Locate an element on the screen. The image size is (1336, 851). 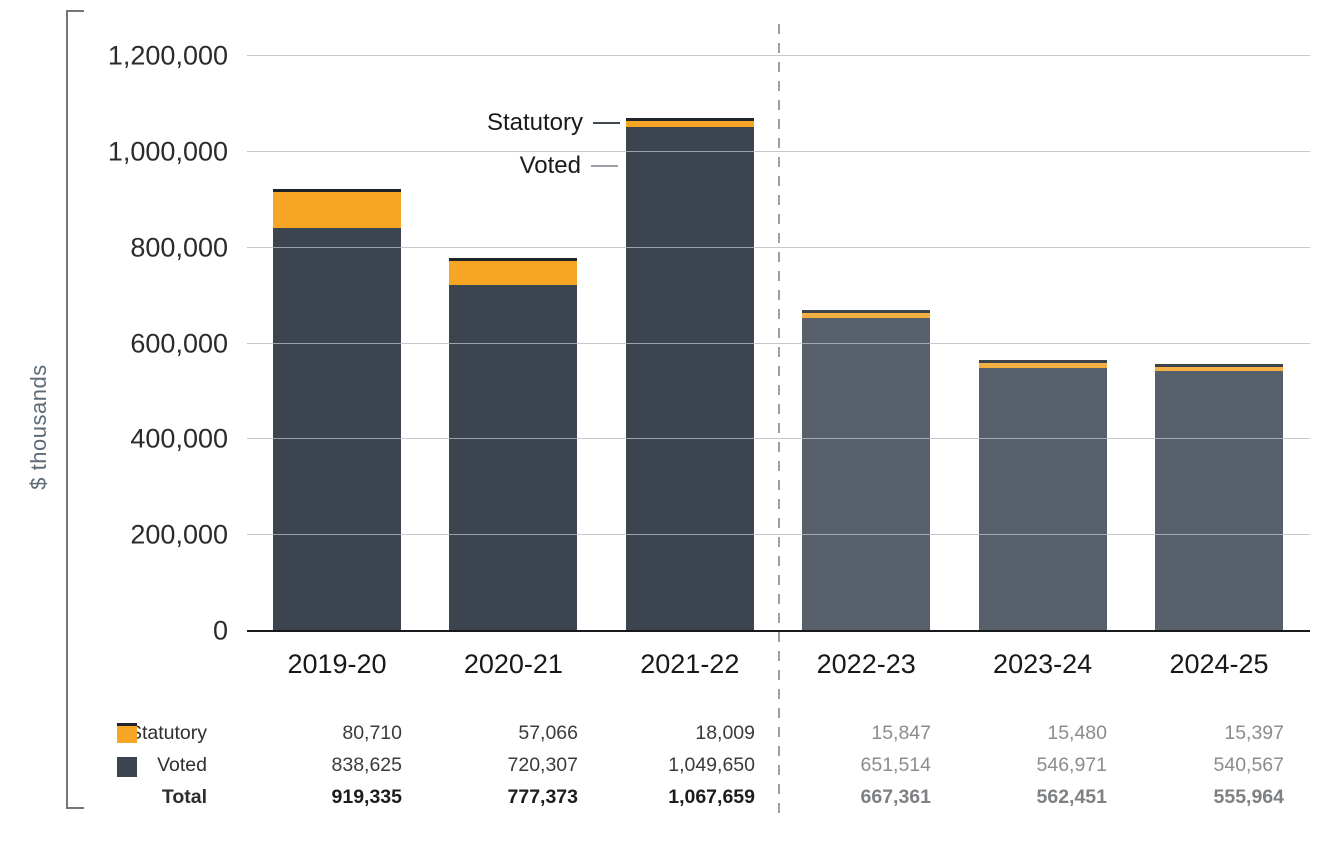
y-tick-400,000: 400,000 is located at coordinates (179, 438).